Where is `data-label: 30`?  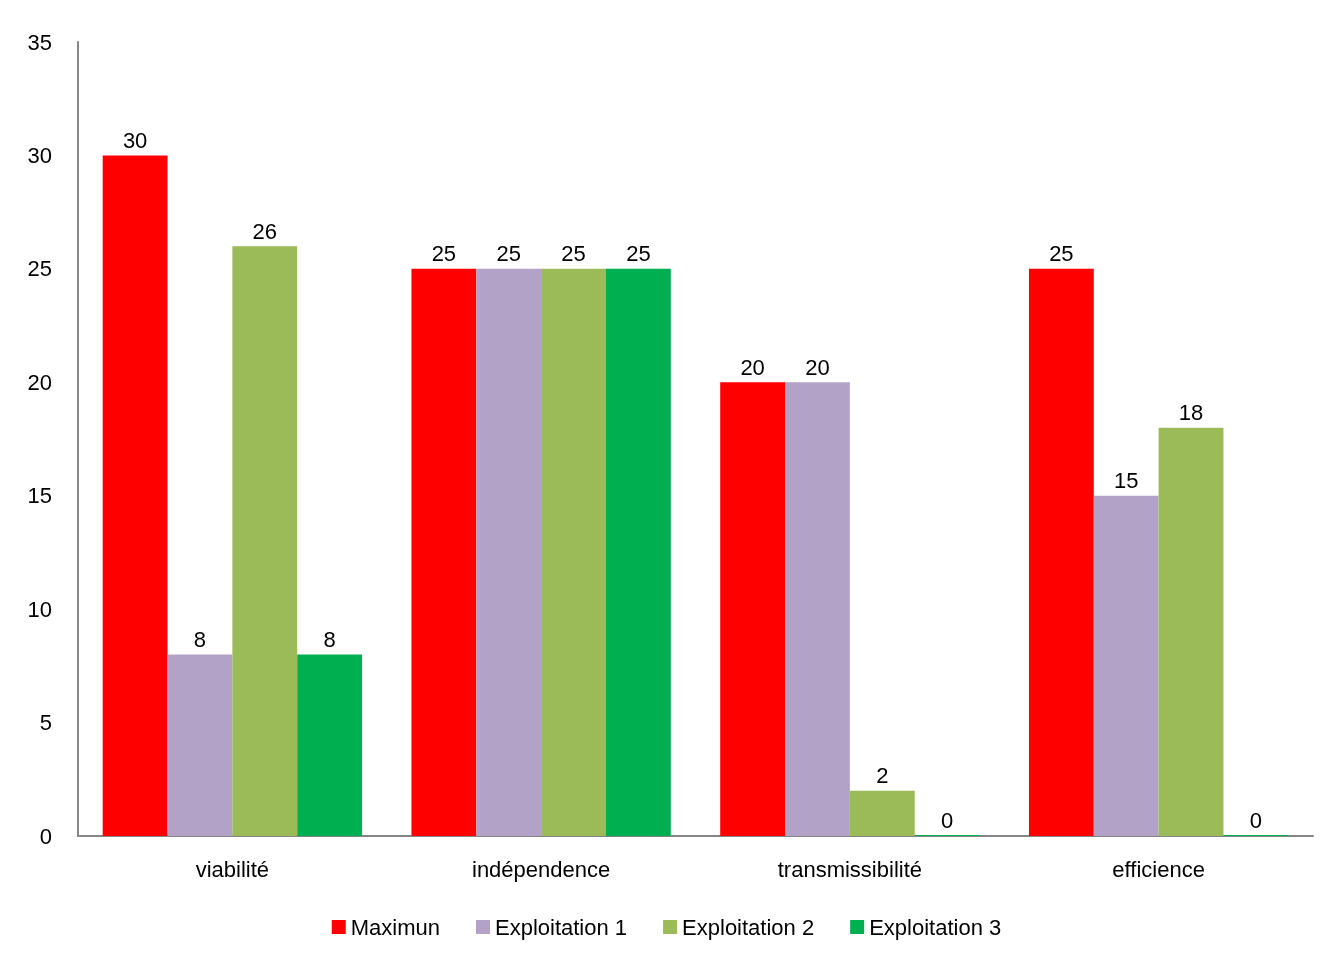 data-label: 30 is located at coordinates (135, 140).